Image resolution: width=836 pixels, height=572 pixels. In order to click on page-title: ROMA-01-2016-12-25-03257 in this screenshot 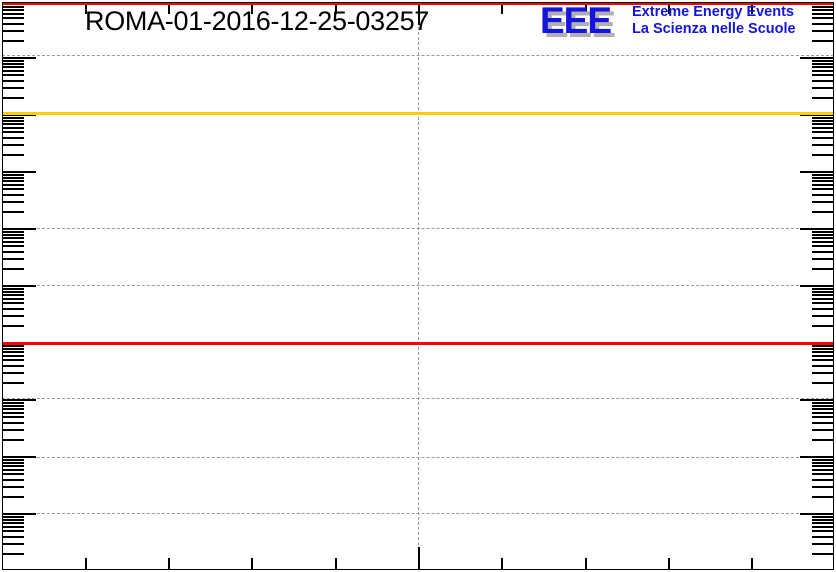, I will do `click(257, 21)`.